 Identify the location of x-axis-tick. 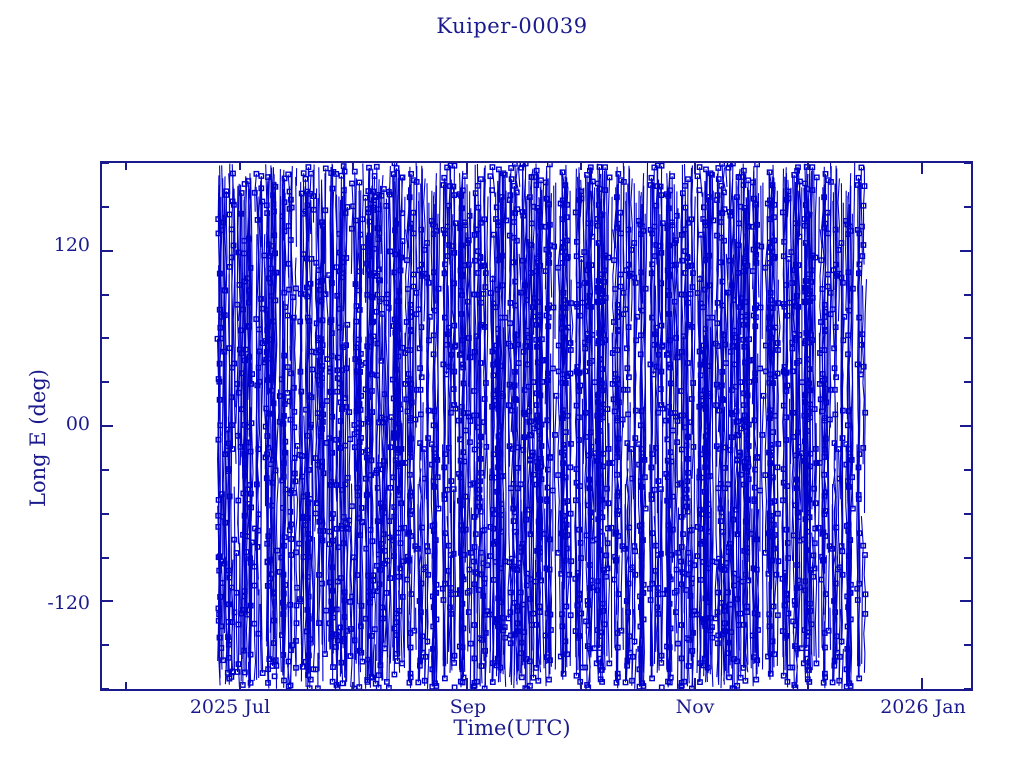
(808, 685).